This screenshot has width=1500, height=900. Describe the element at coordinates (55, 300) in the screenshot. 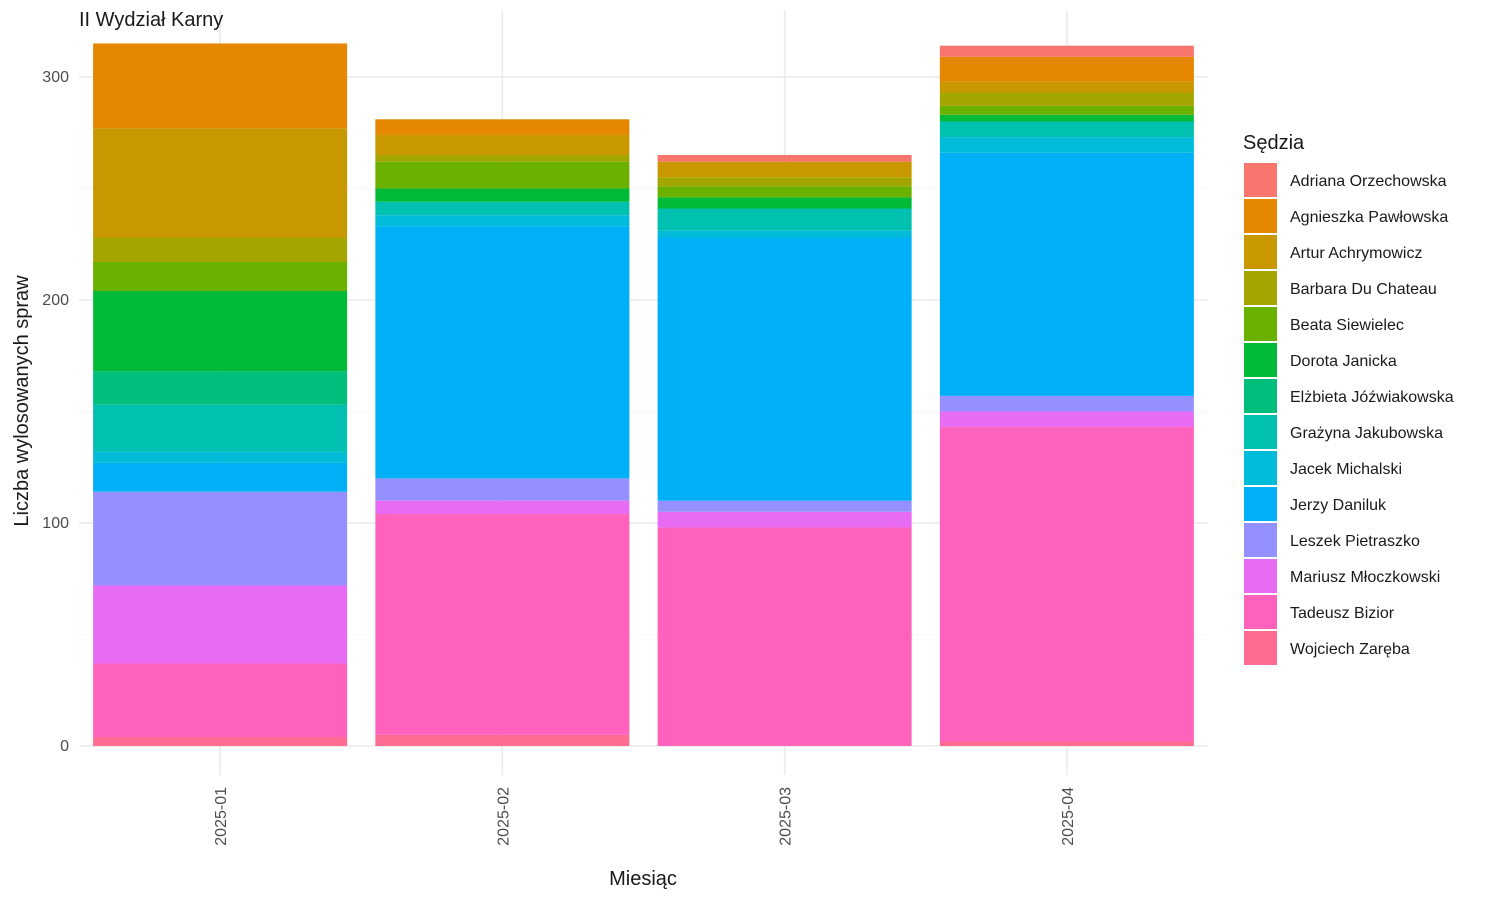

I see `y-tick-label: 200` at that location.